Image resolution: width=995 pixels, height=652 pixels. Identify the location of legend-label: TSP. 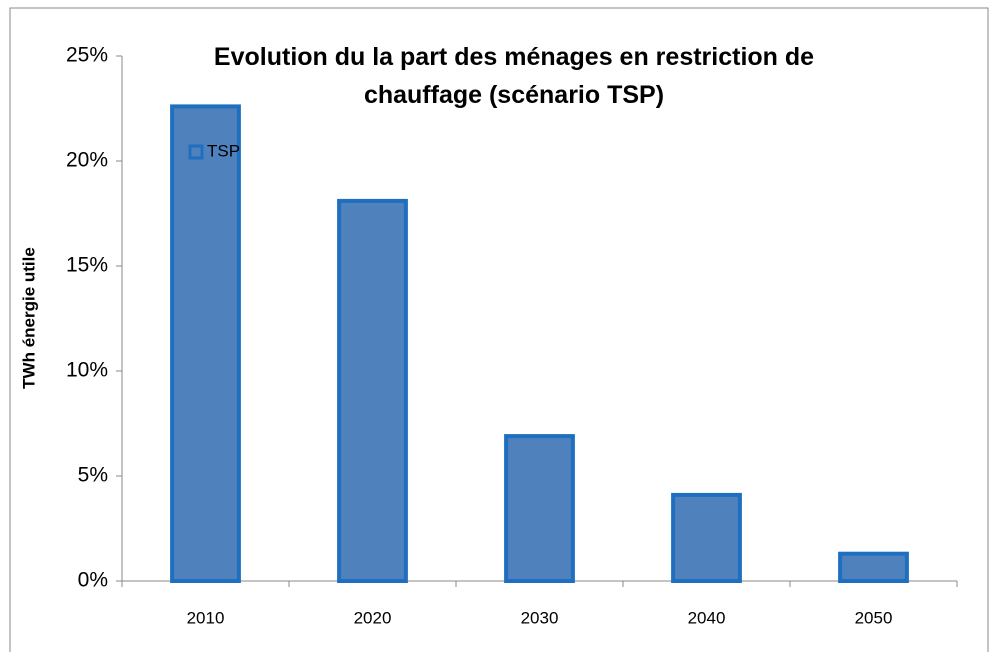
(223, 150).